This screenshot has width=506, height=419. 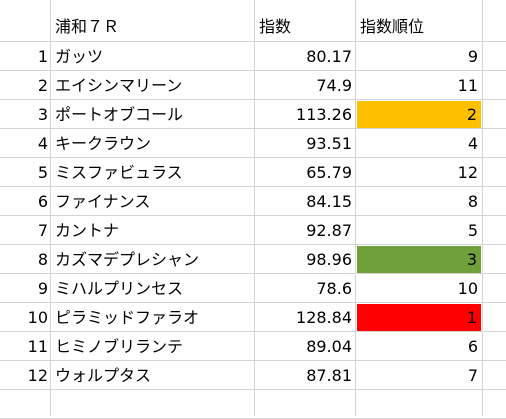 What do you see at coordinates (329, 172) in the screenshot?
I see `index-value-cell: 65.79` at bounding box center [329, 172].